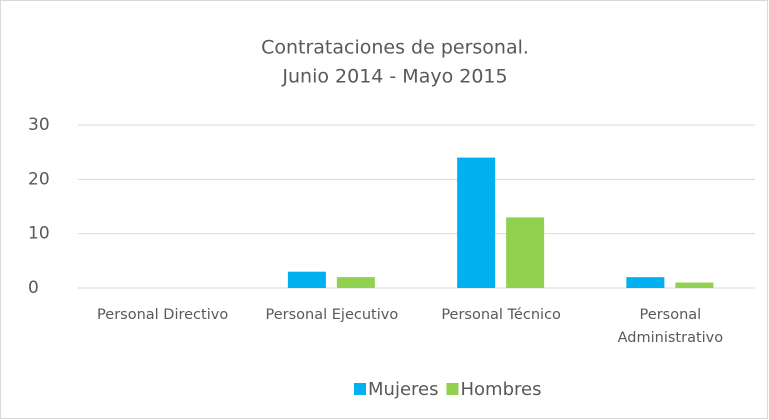 This screenshot has width=769, height=420. I want to click on x-tick-label: Personal Directivo, so click(162, 315).